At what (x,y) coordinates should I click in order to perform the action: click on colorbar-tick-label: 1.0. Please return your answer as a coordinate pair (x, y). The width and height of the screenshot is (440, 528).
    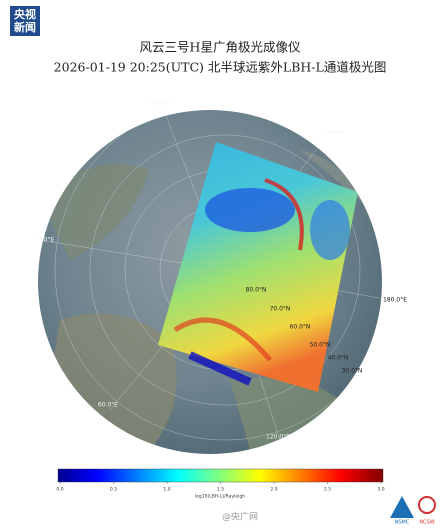
    Looking at the image, I should click on (166, 490).